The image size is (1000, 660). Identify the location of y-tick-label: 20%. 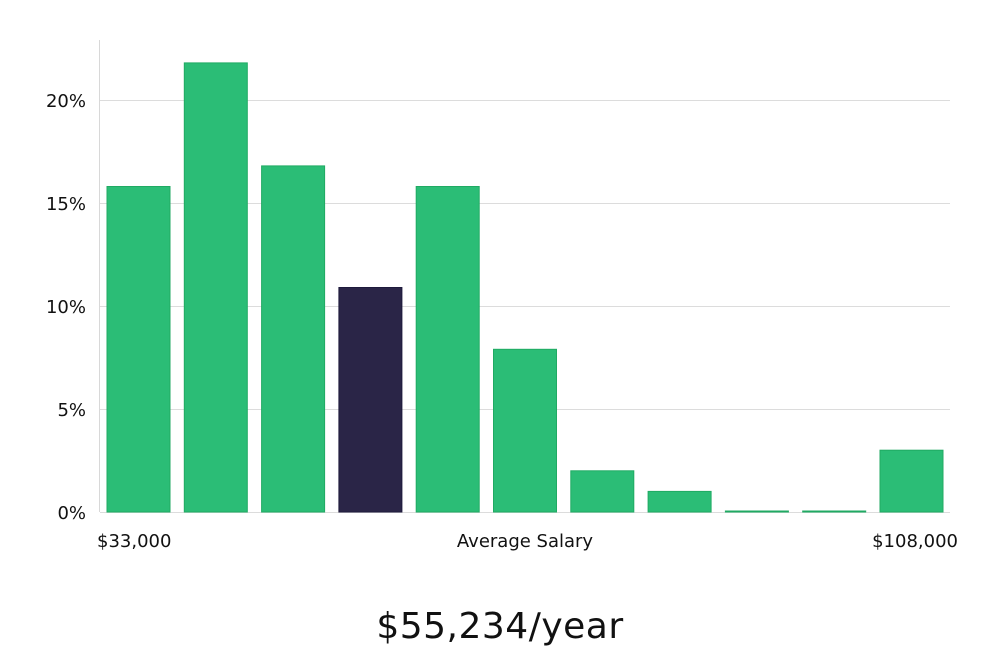
(66, 101).